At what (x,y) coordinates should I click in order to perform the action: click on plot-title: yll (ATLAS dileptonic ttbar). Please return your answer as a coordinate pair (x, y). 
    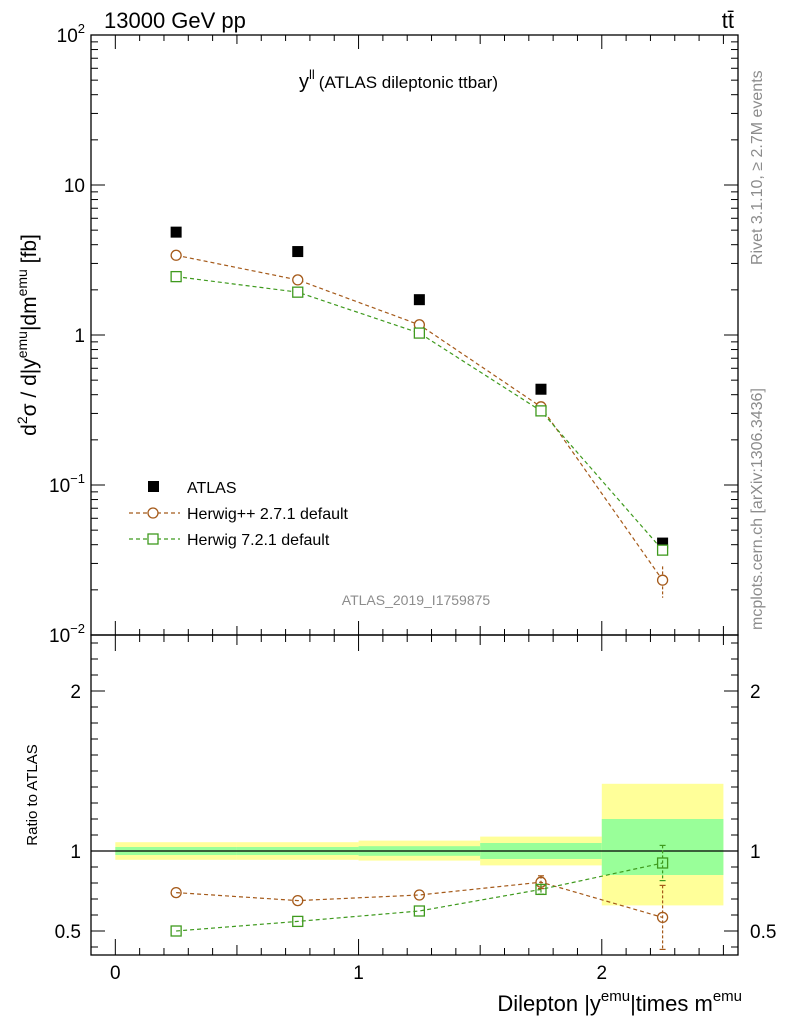
    Looking at the image, I should click on (398, 80).